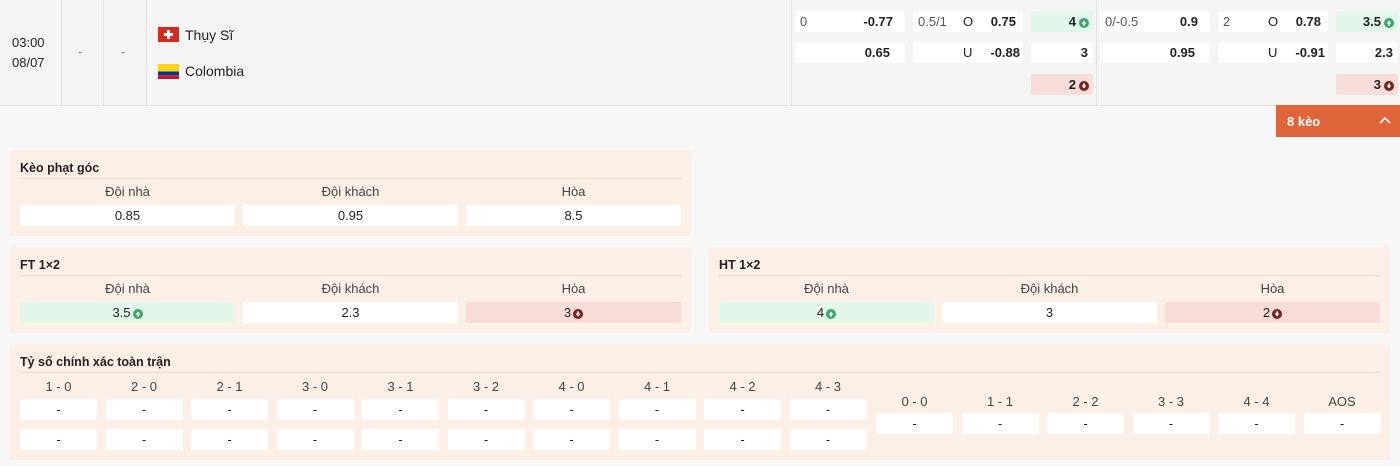 Image resolution: width=1400 pixels, height=466 pixels. What do you see at coordinates (850, 21) in the screenshot?
I see `odds-cell: 0 -0.77` at bounding box center [850, 21].